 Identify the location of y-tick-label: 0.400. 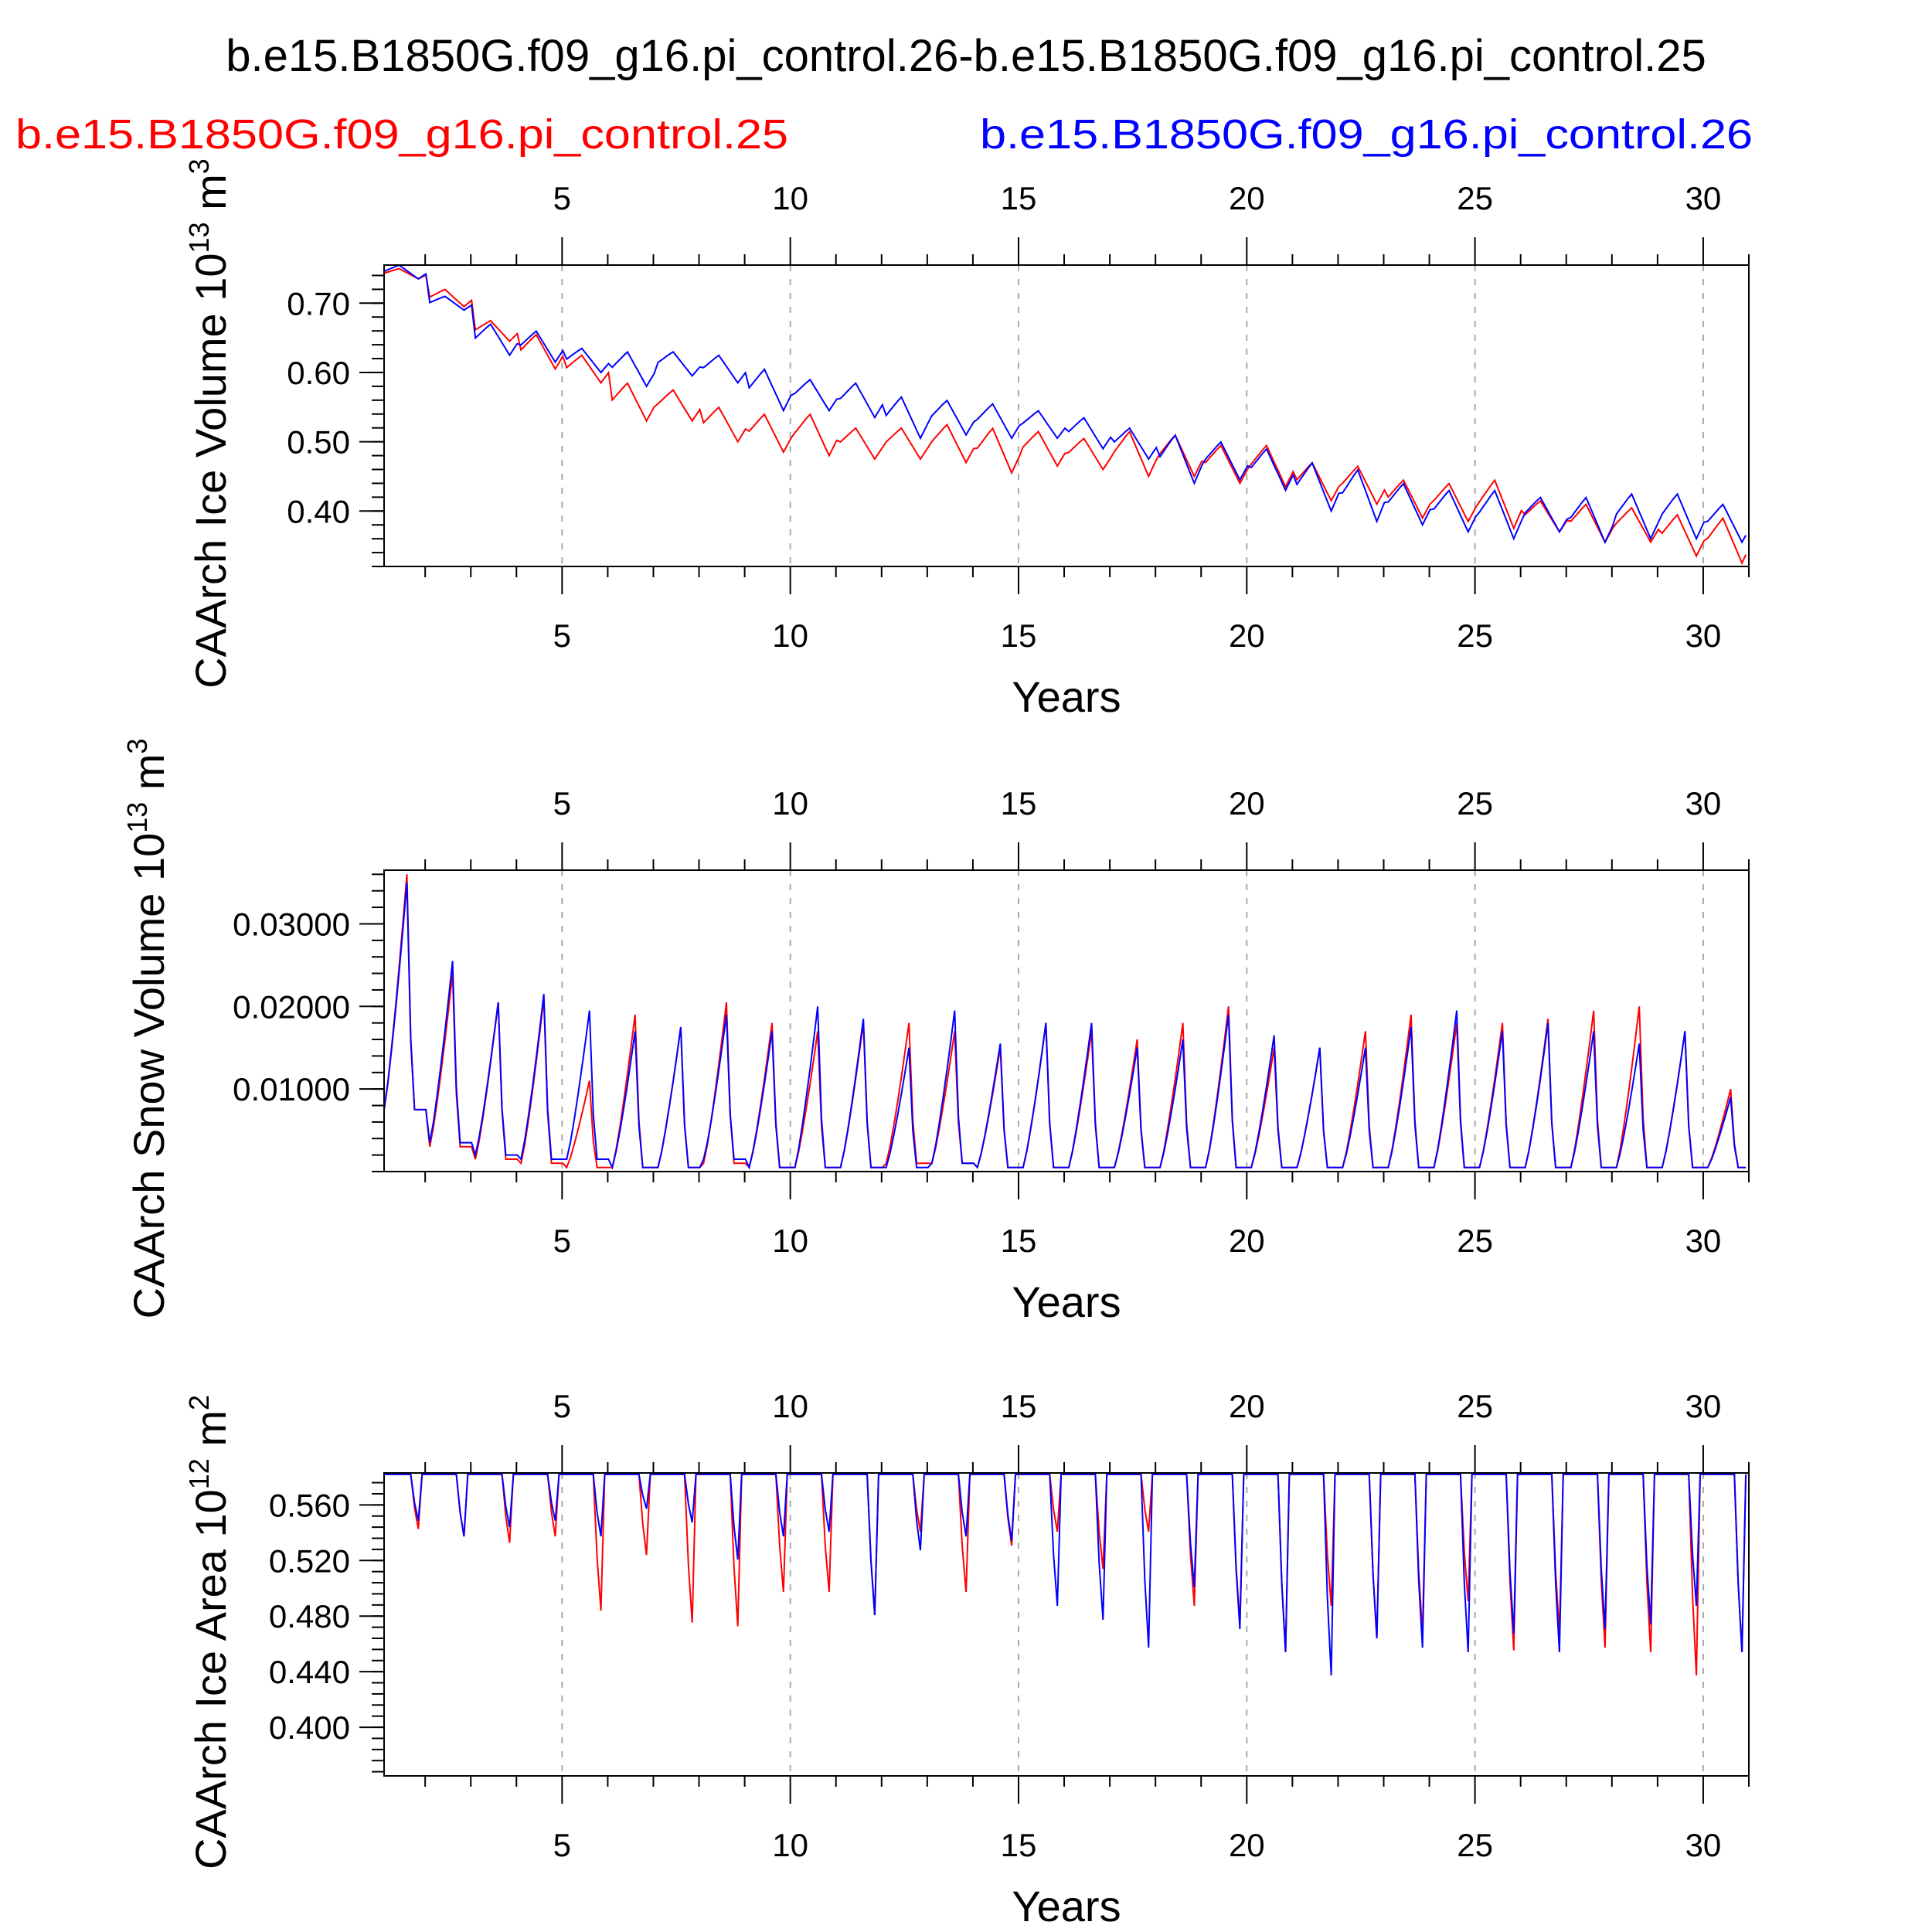
(310, 1728).